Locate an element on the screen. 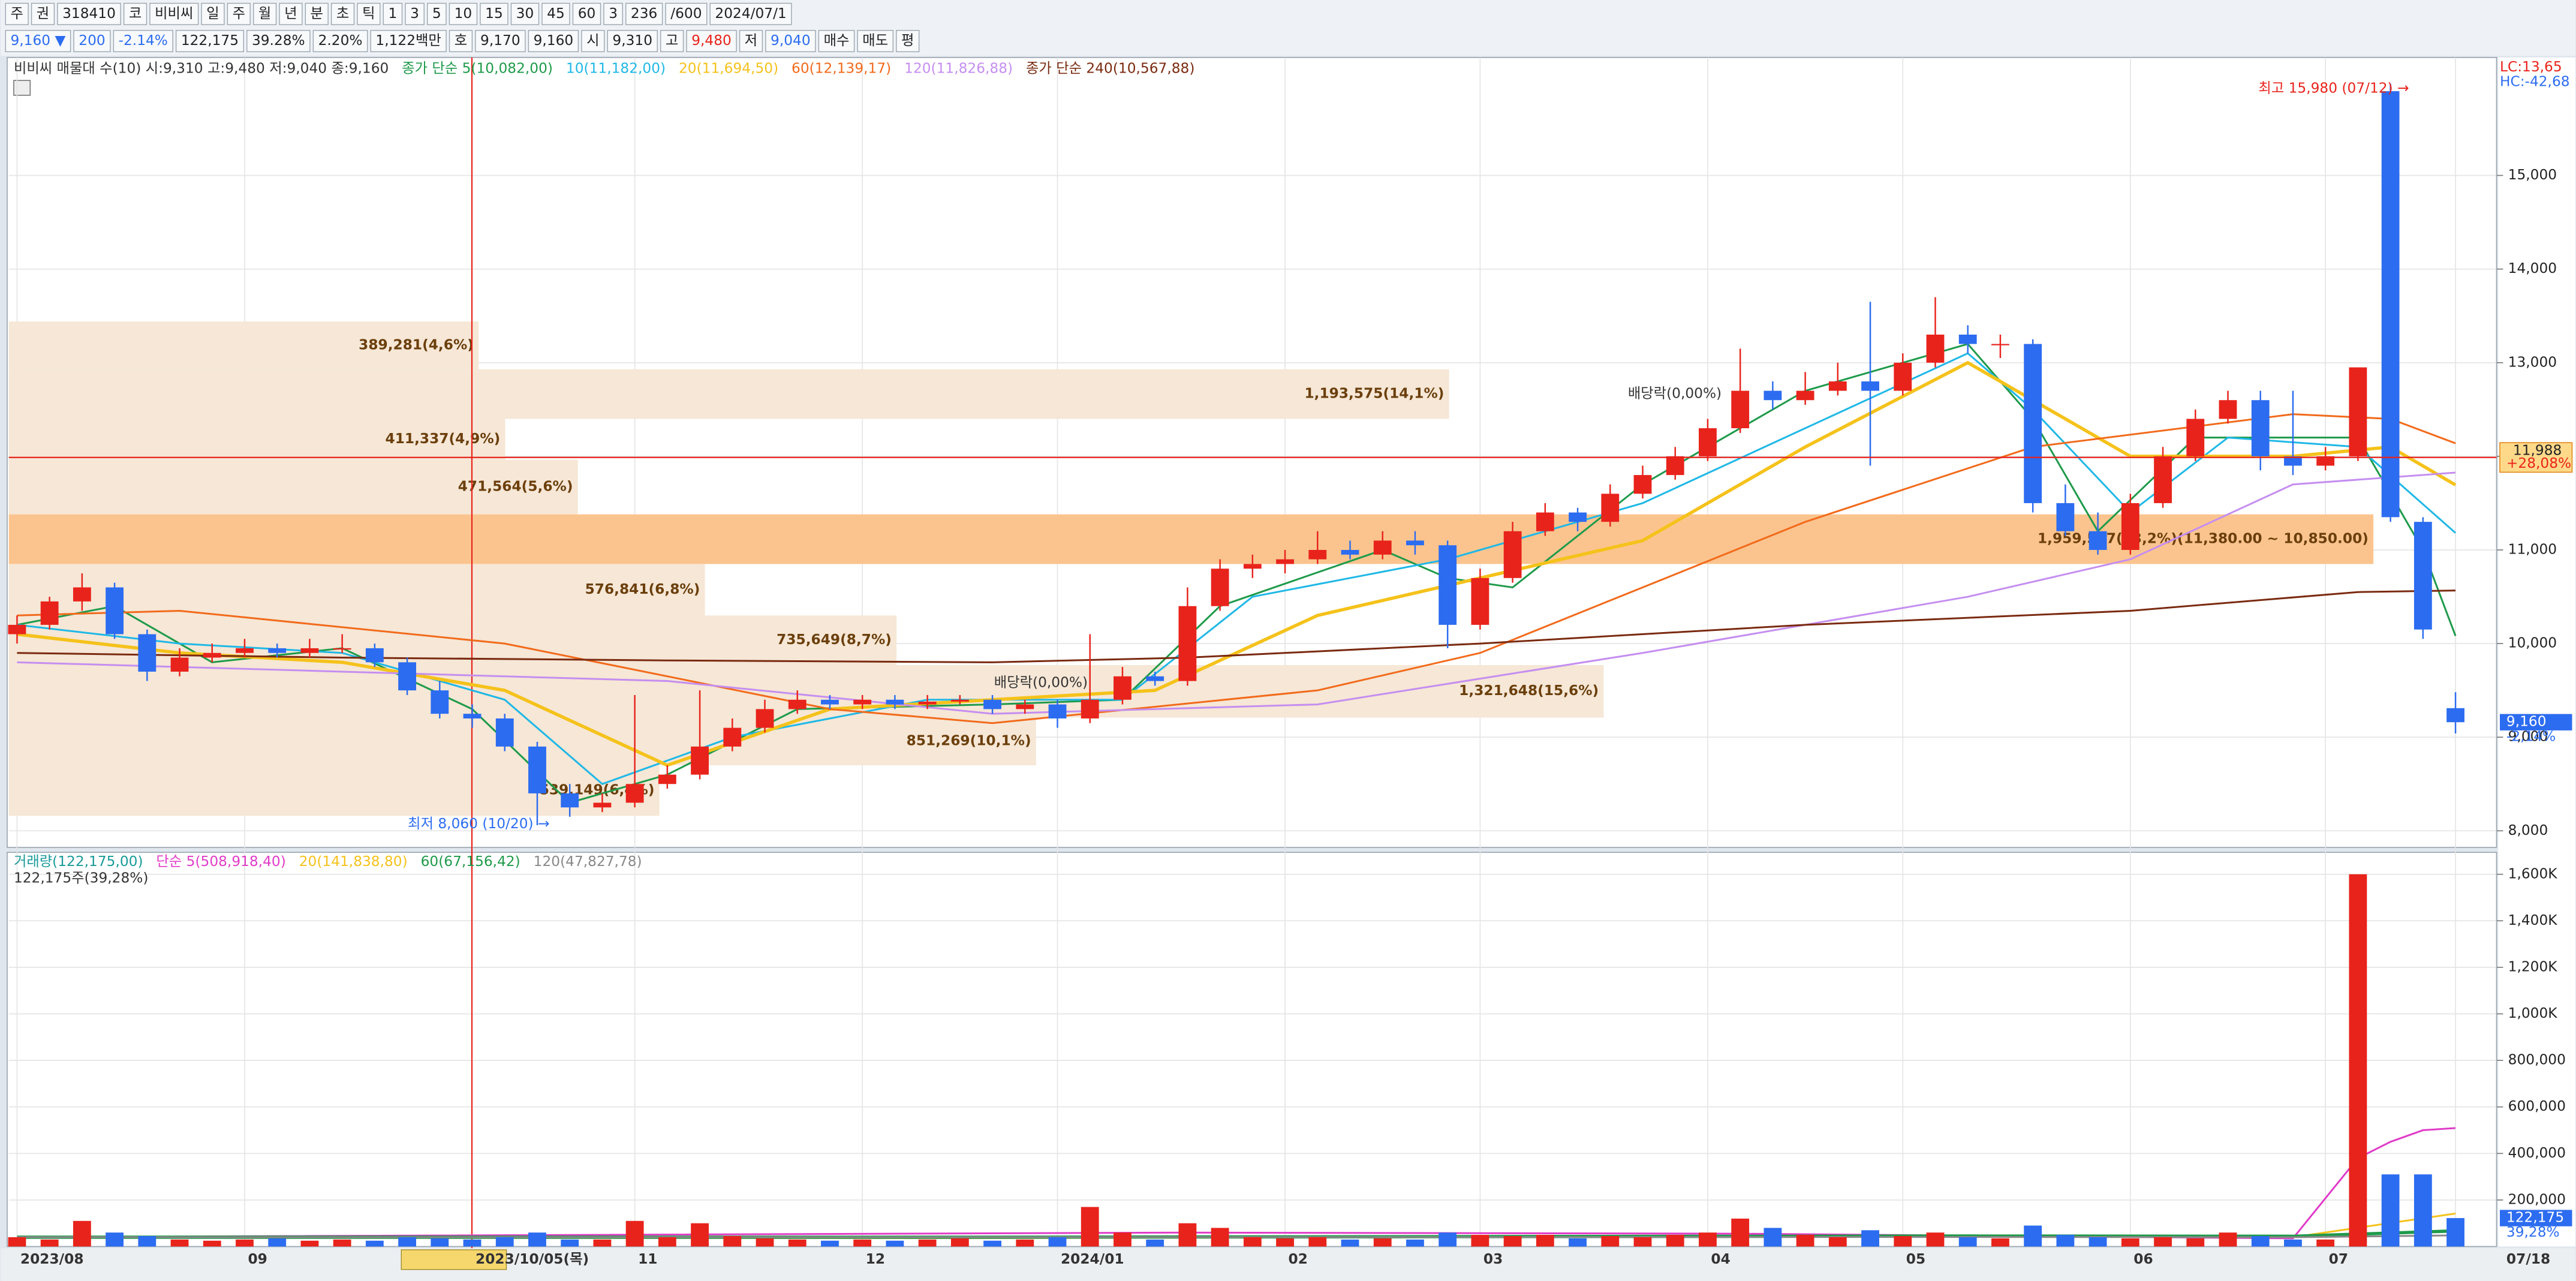  y-tick-label: 8,000 is located at coordinates (2528, 830).